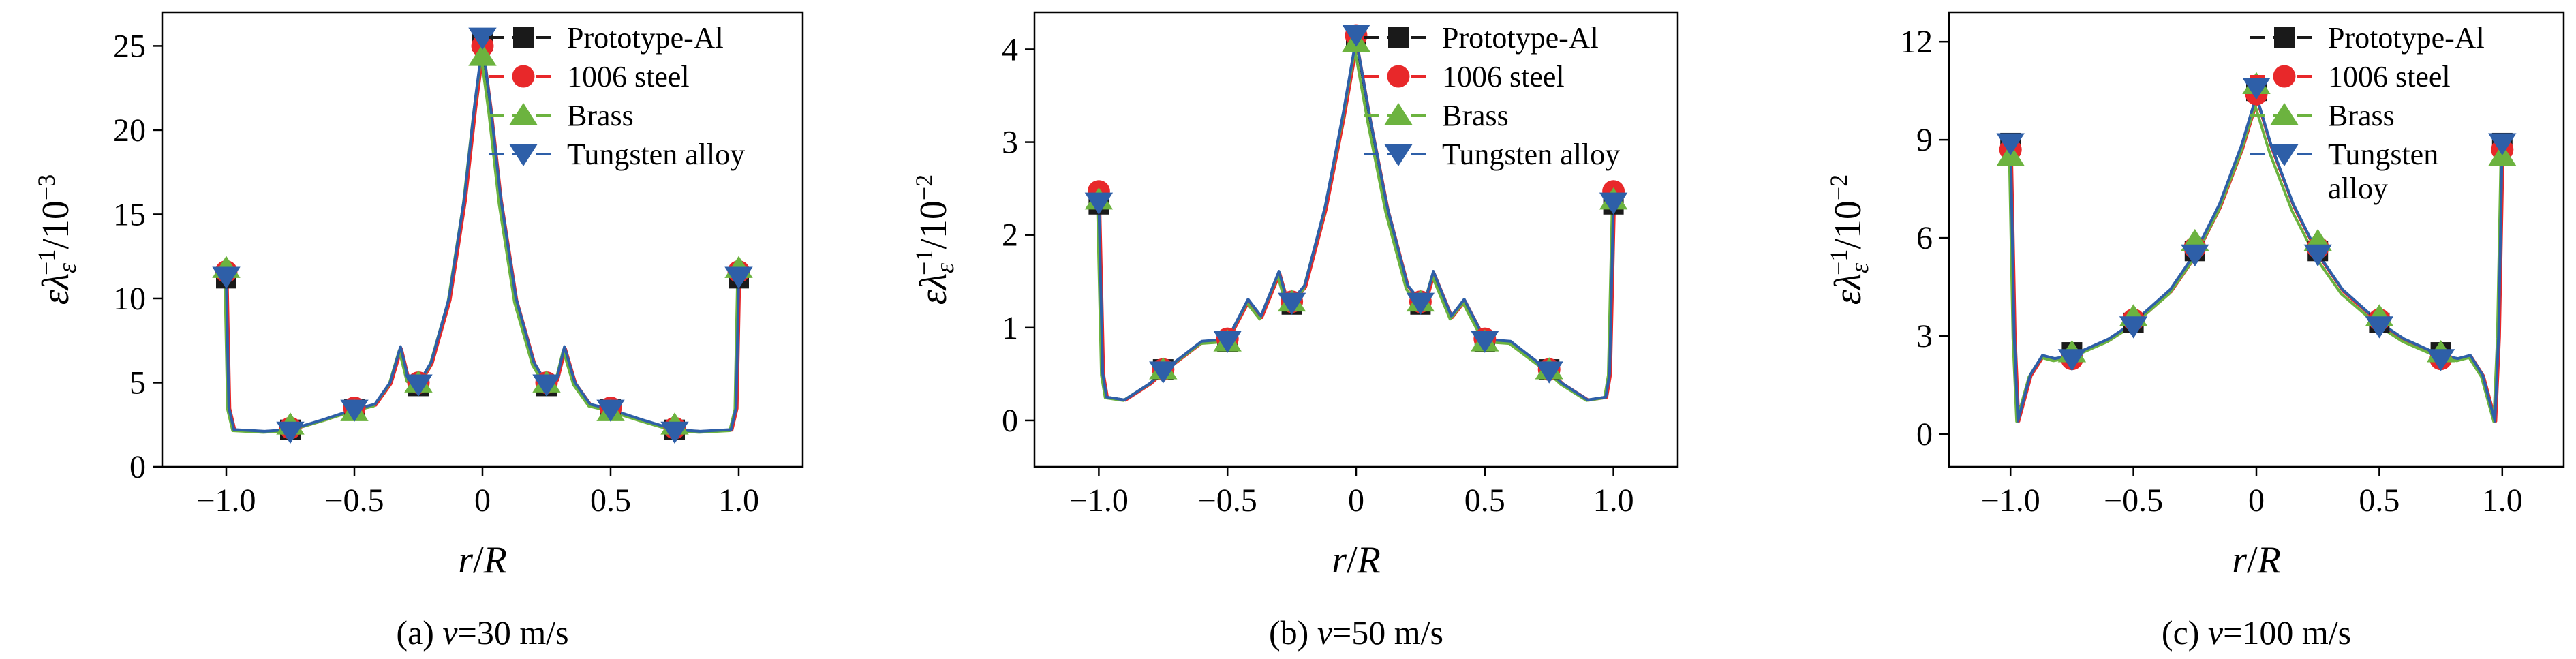 The width and height of the screenshot is (2576, 659). I want to click on legend-label: alloy, so click(2358, 188).